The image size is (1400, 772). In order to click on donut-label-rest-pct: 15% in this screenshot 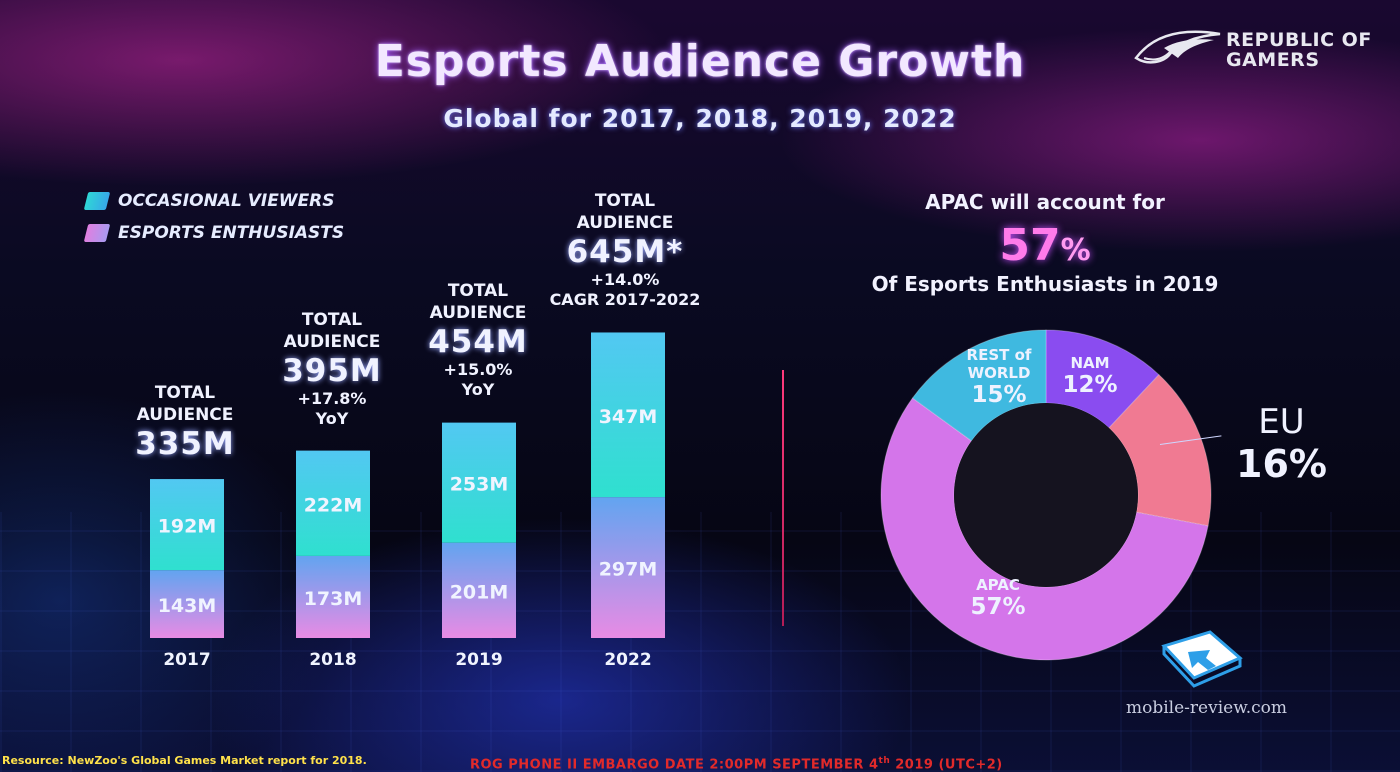, I will do `click(999, 395)`.